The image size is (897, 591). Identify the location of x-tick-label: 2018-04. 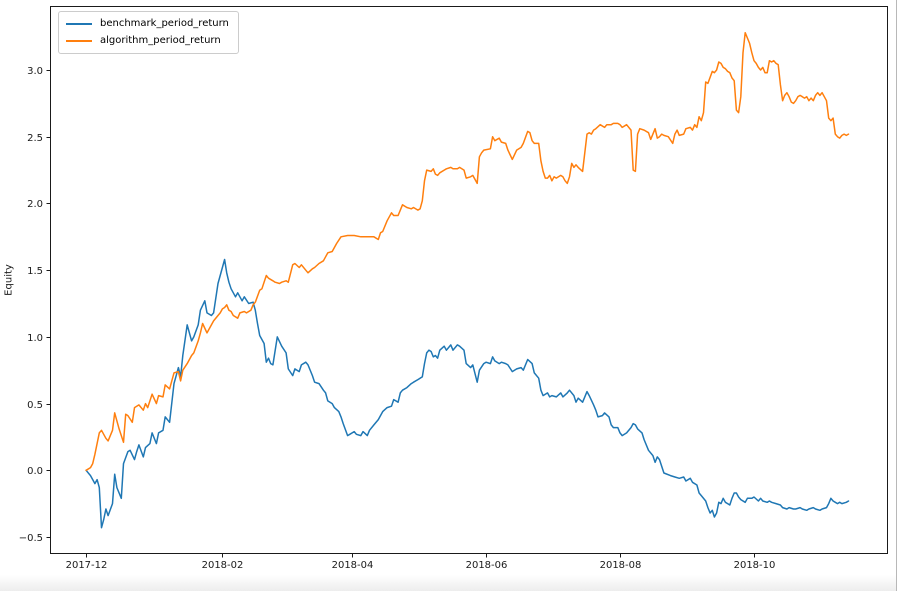
(353, 565).